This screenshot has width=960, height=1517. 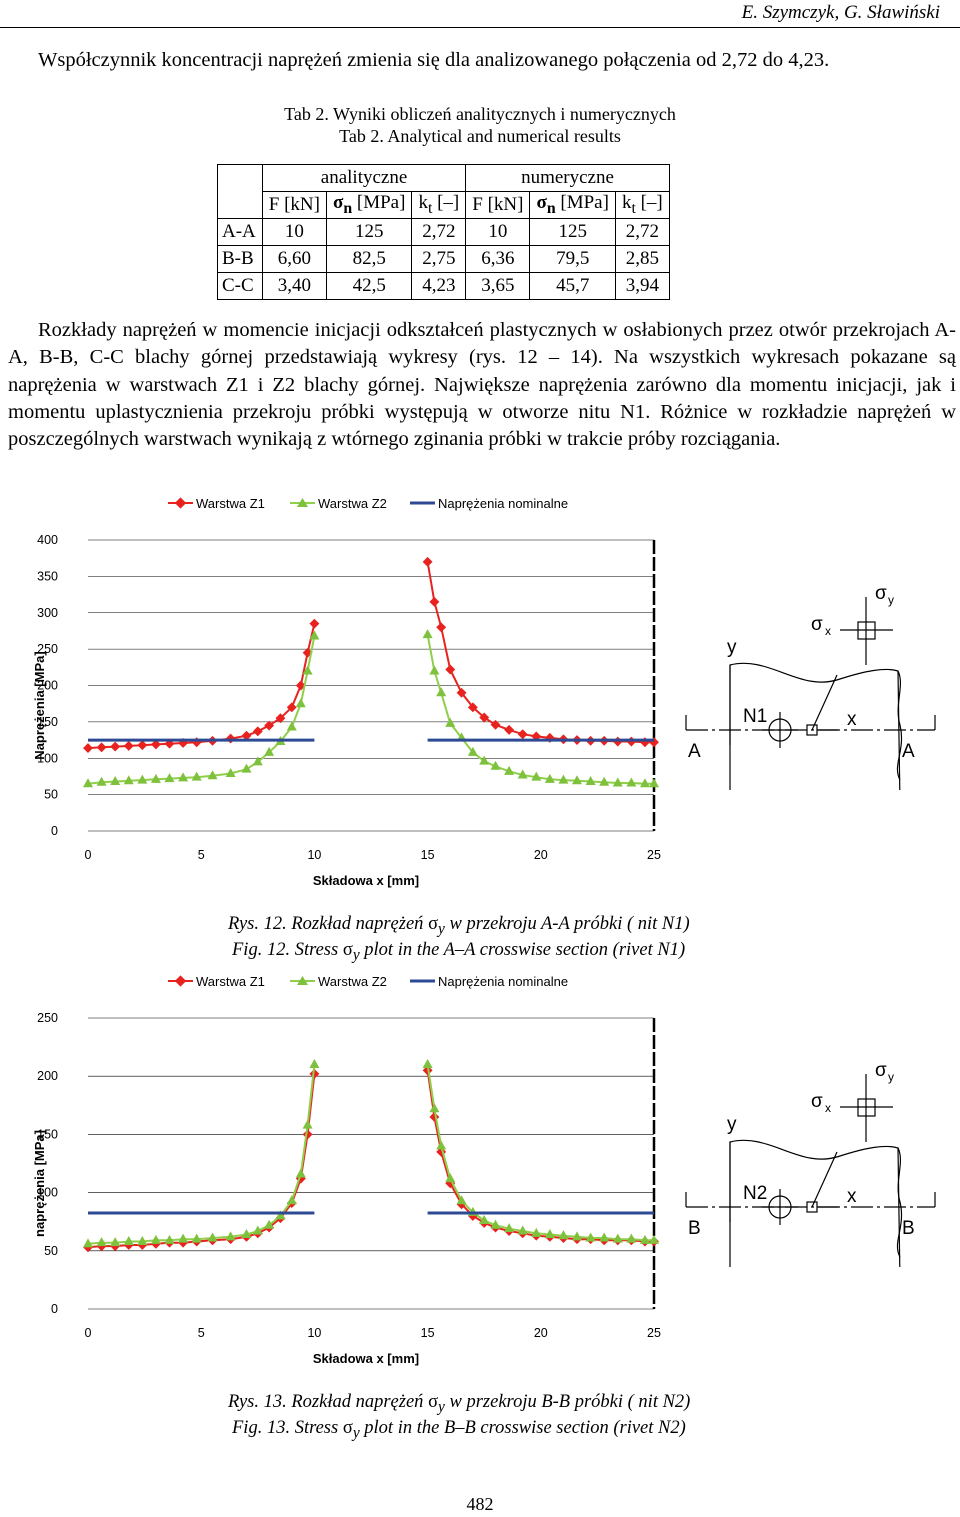 What do you see at coordinates (47, 576) in the screenshot?
I see `y-tick-label: 350` at bounding box center [47, 576].